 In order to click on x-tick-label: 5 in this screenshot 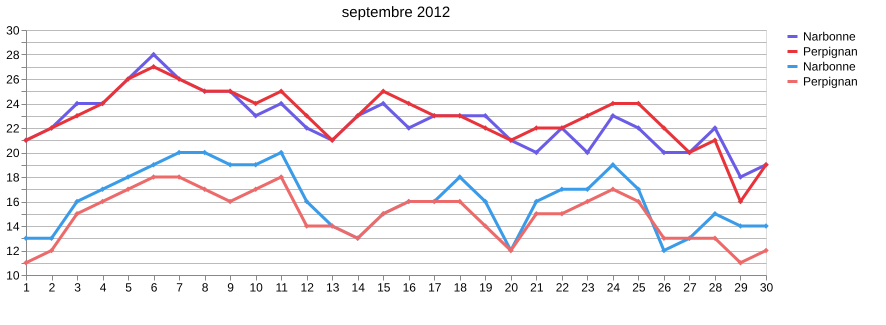, I will do `click(128, 287)`.